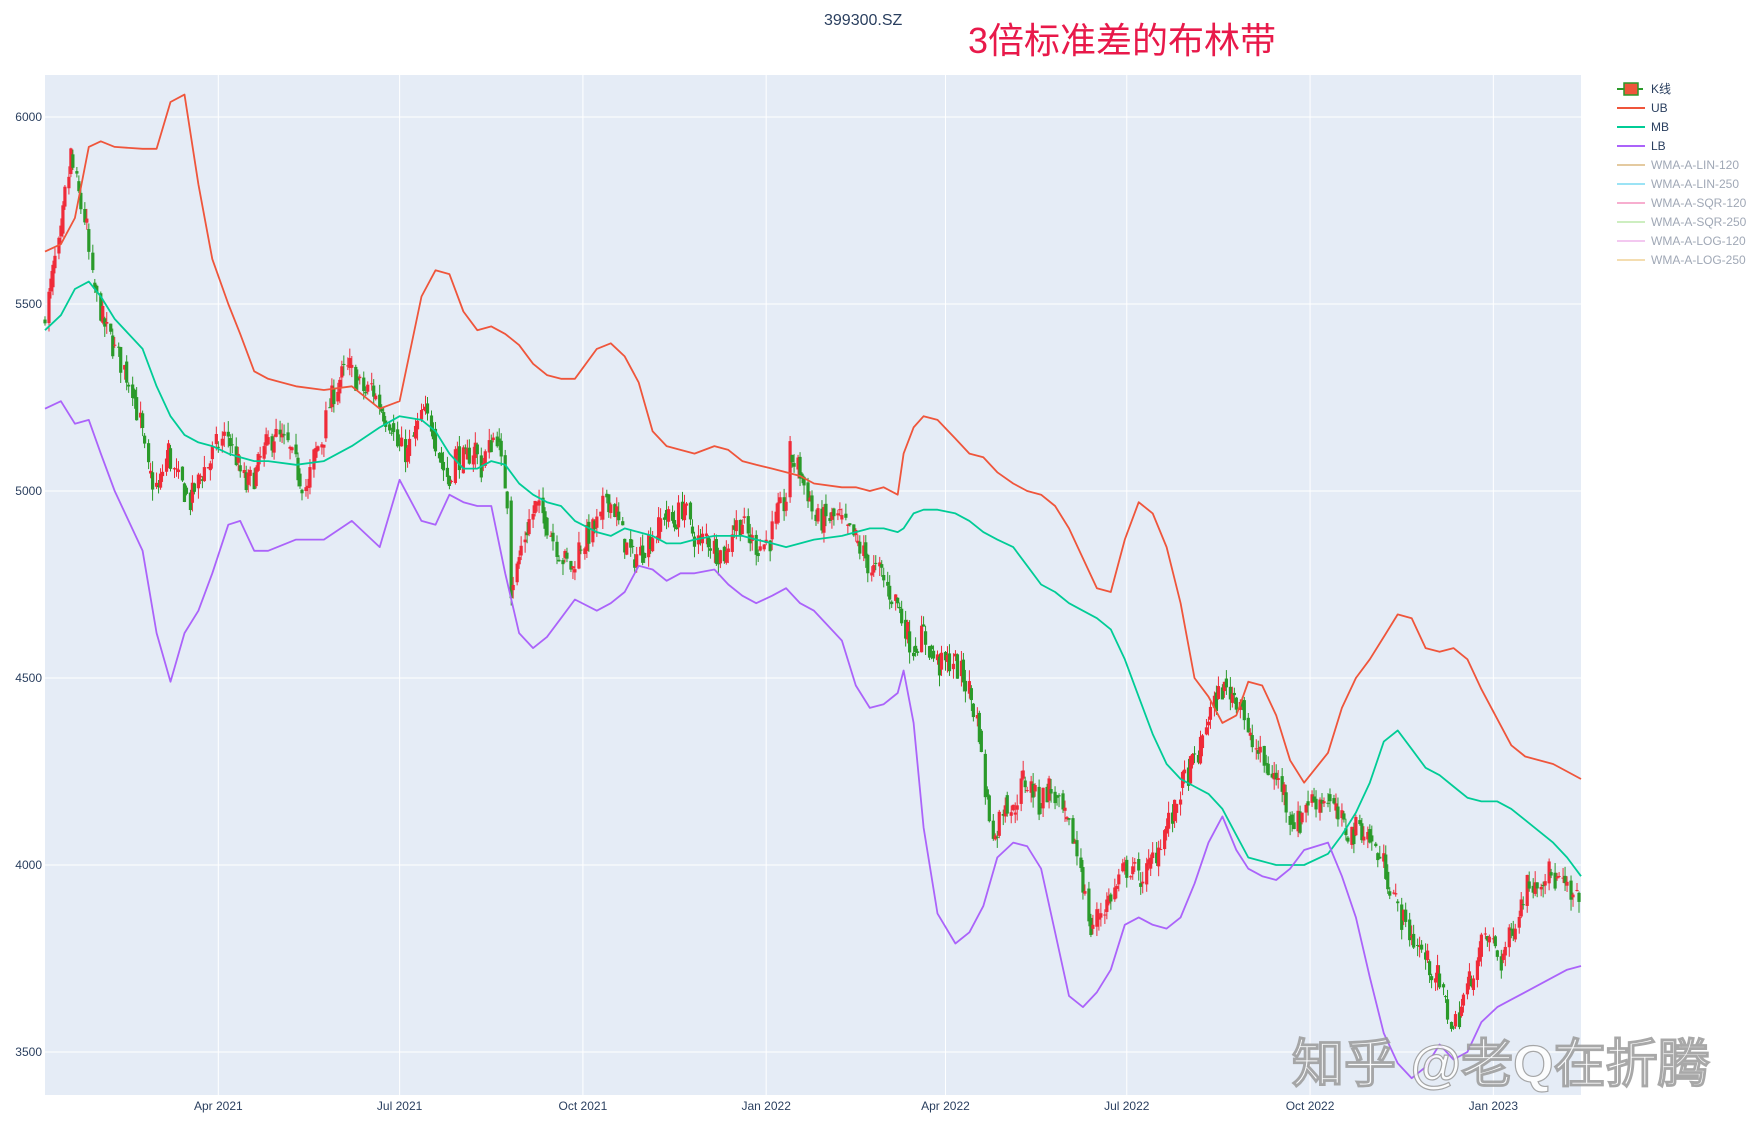  Describe the element at coordinates (1641, 146) in the screenshot. I see `legend-item: LB` at that location.